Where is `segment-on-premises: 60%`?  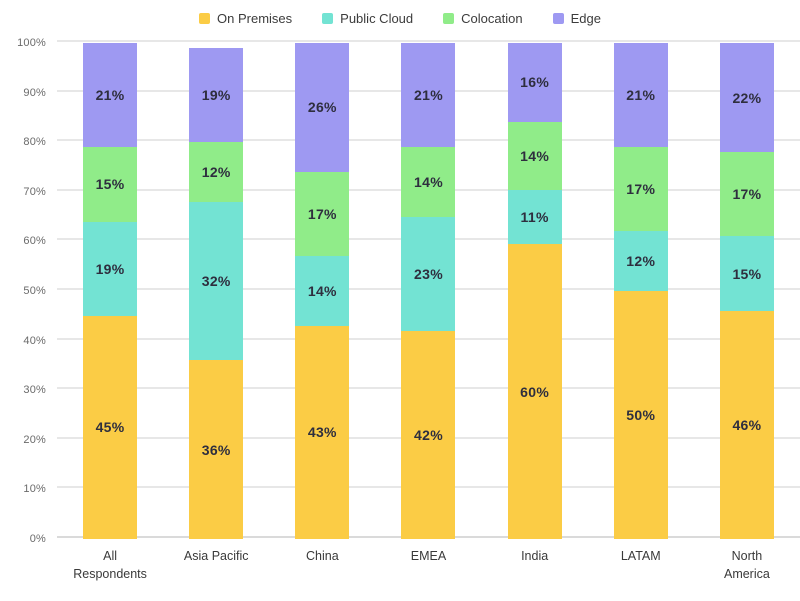 segment-on-premises: 60% is located at coordinates (534, 391).